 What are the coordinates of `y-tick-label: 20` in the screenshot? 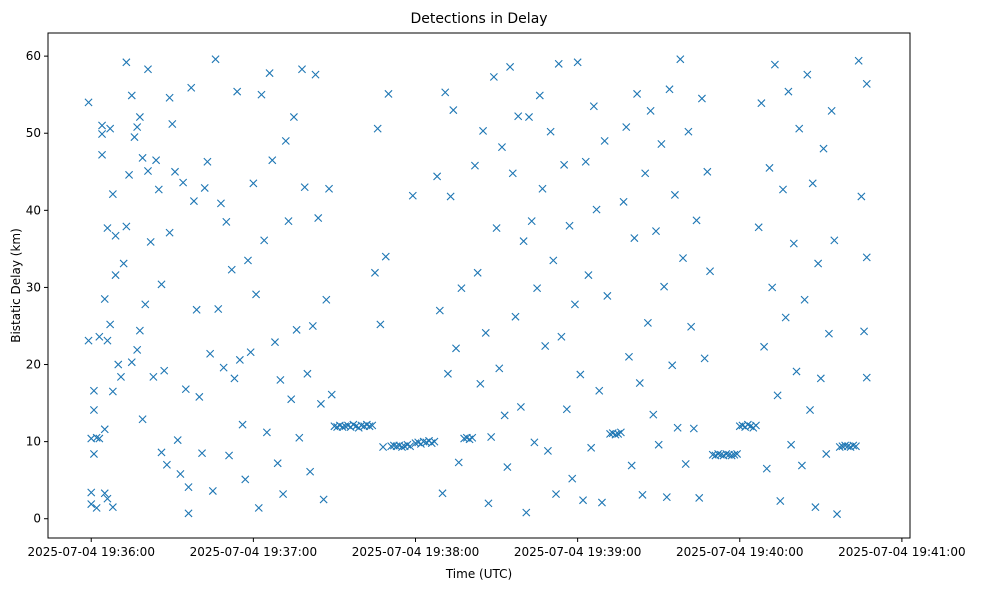 It's located at (33, 365).